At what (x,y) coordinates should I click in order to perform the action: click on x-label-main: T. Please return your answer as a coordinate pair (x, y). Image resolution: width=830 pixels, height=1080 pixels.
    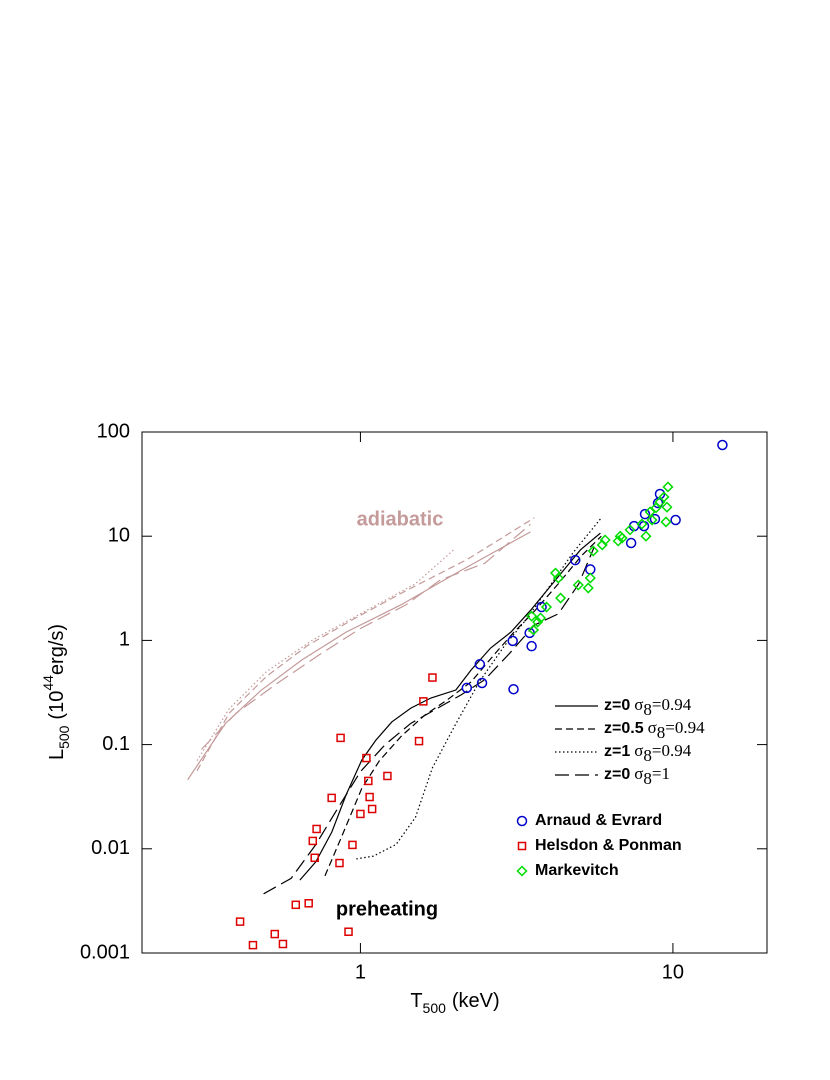
    Looking at the image, I should click on (416, 1001).